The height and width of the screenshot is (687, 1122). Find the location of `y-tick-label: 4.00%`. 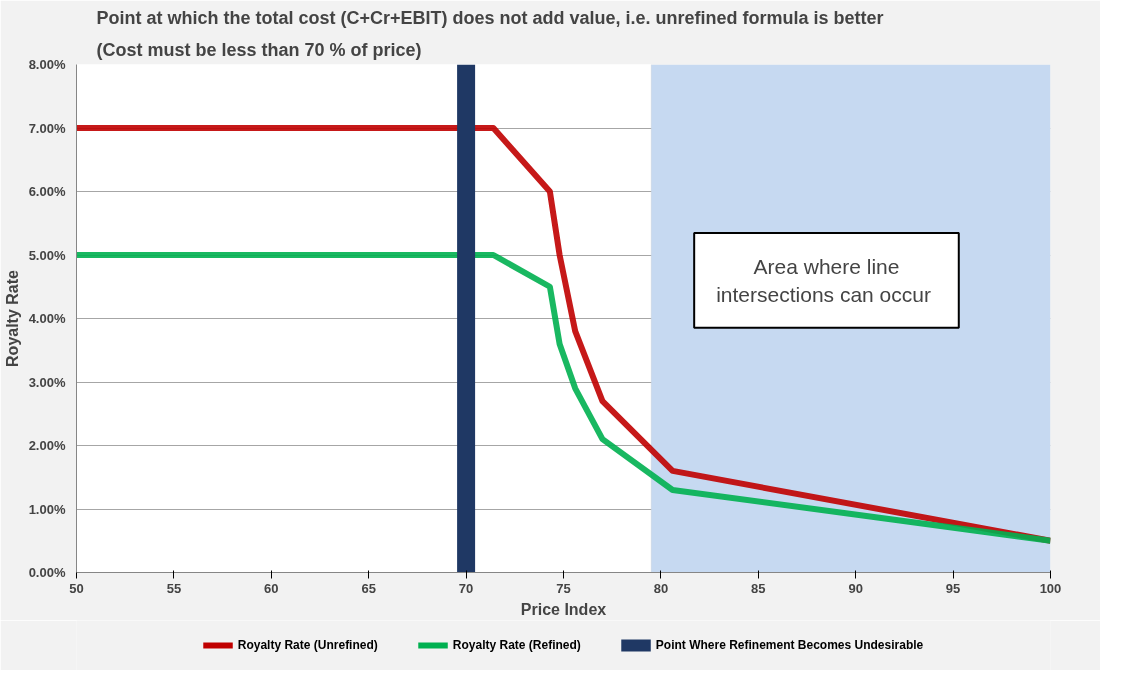

y-tick-label: 4.00% is located at coordinates (47, 318).